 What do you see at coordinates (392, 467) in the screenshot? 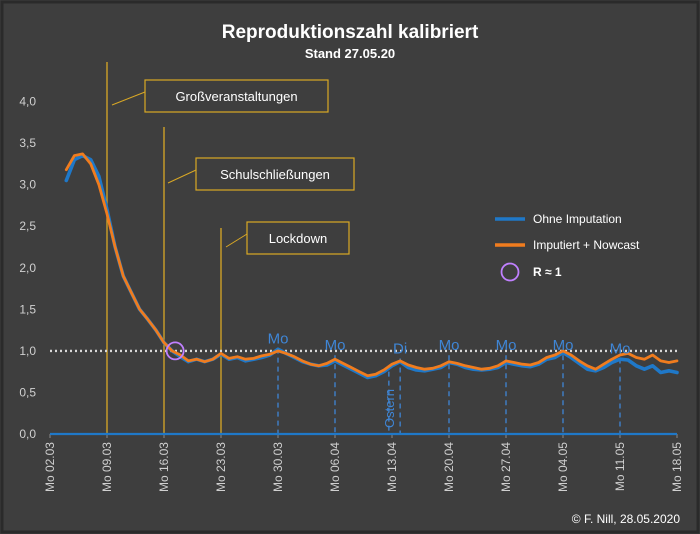
I see `x-tick-label: Mo 13.04` at bounding box center [392, 467].